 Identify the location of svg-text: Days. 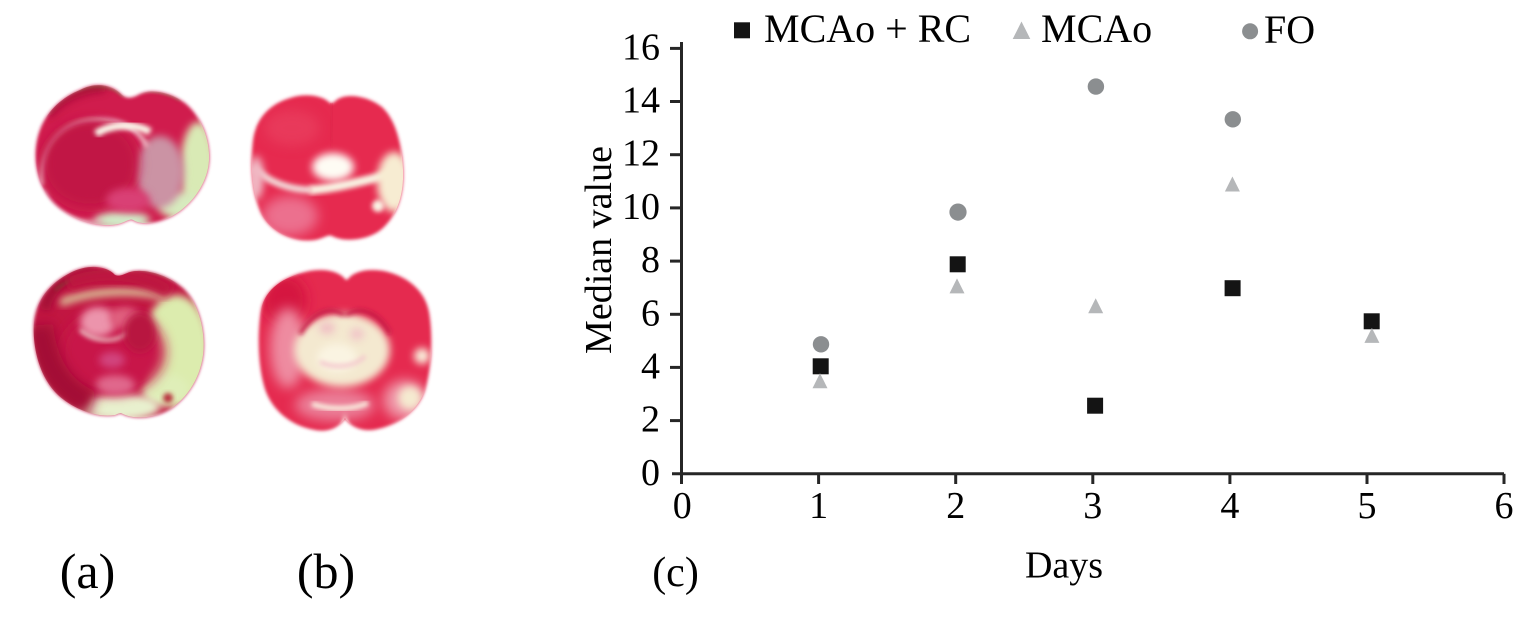
(1064, 566).